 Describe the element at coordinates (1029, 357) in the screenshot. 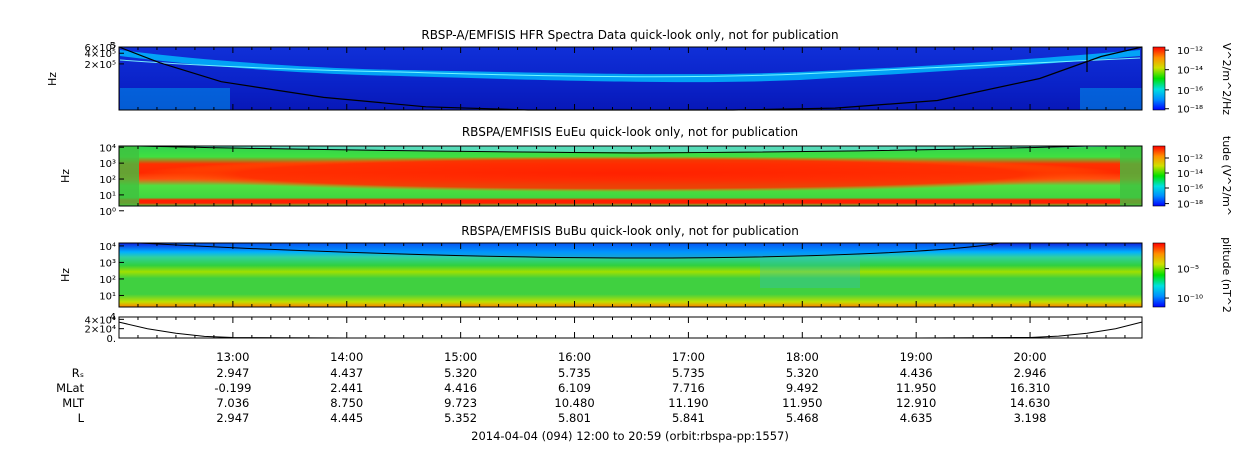

I see `xtick-label: 20:00` at that location.